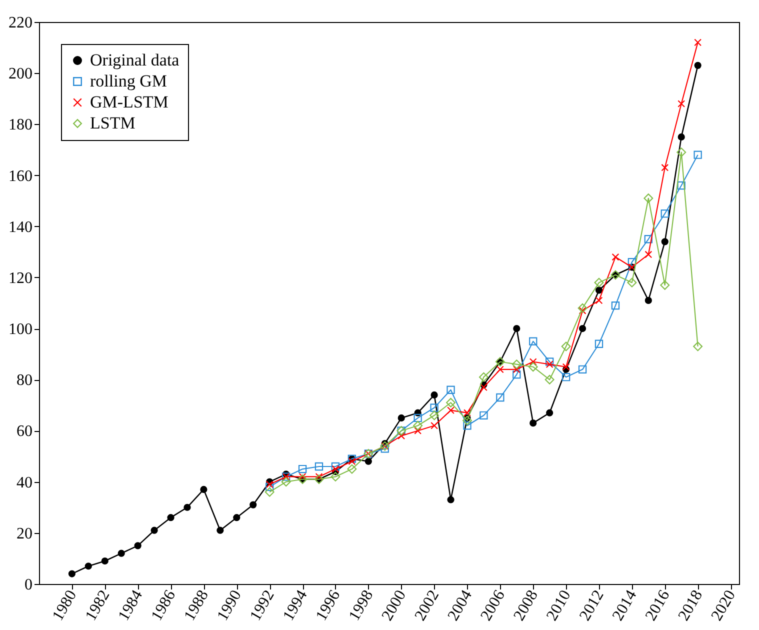 This screenshot has height=630, width=759. What do you see at coordinates (113, 123) in the screenshot?
I see `legend-label: LSTM` at bounding box center [113, 123].